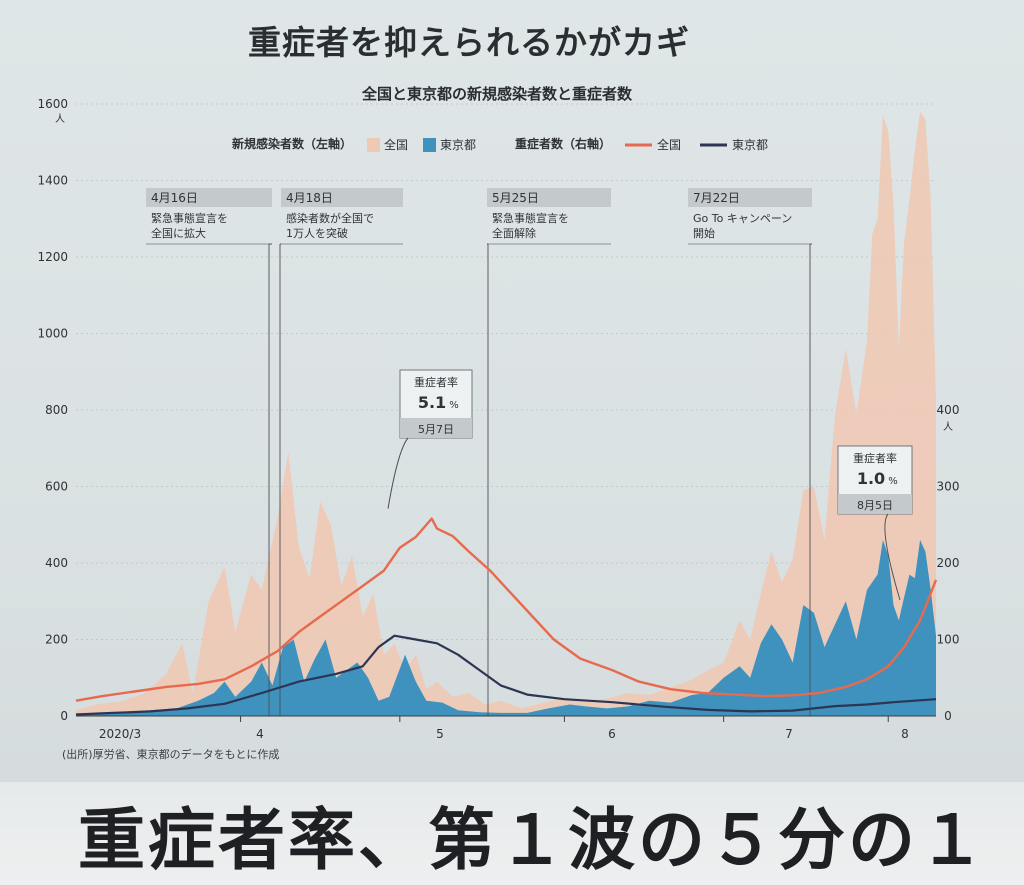 The width and height of the screenshot is (1024, 885). Describe the element at coordinates (373, 145) in the screenshot. I see `legend-swatch-national-cases` at that location.